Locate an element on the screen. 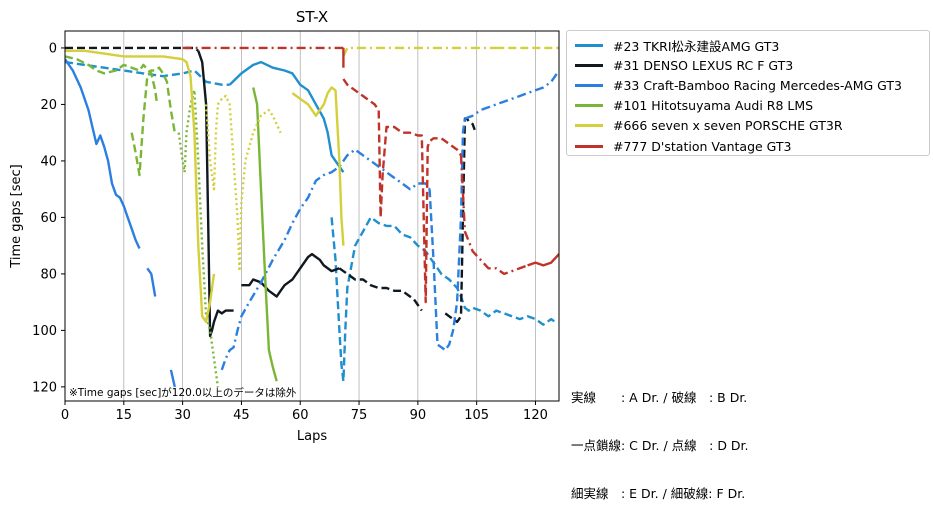  legend-label: #31 DENSO LEXUS RC F GT3 is located at coordinates (703, 65).